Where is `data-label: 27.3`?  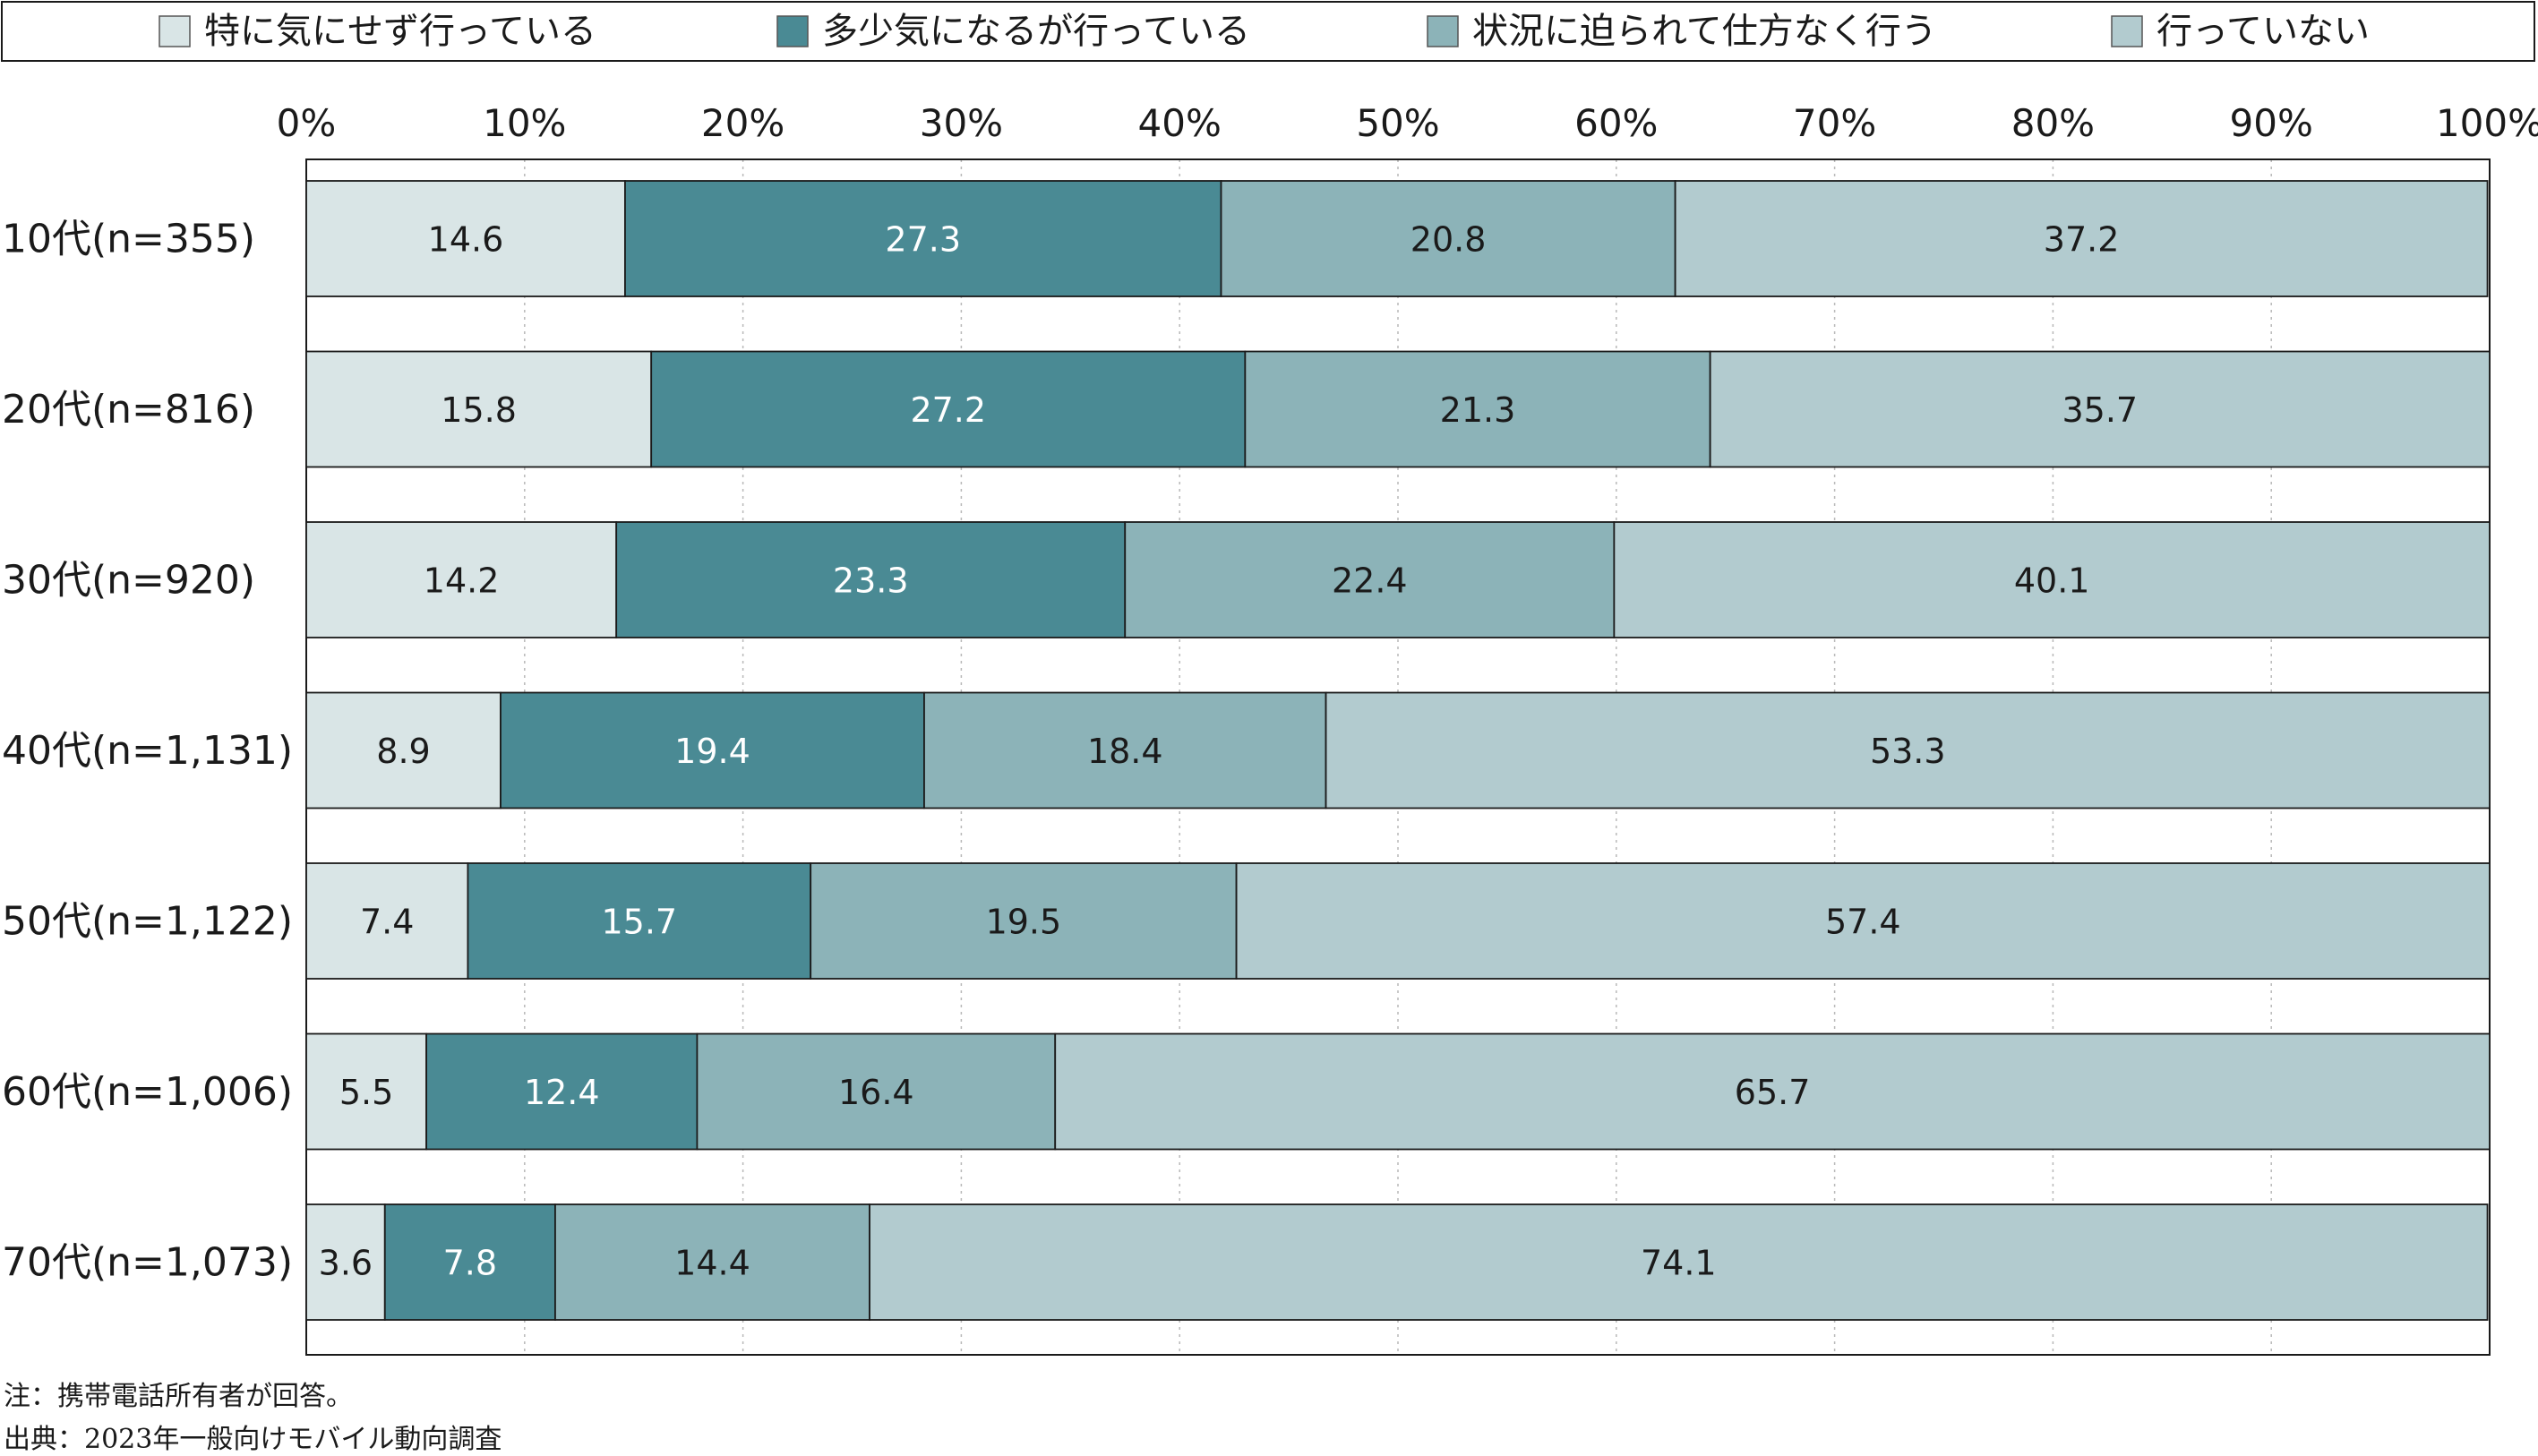
data-label: 27.3 is located at coordinates (923, 240).